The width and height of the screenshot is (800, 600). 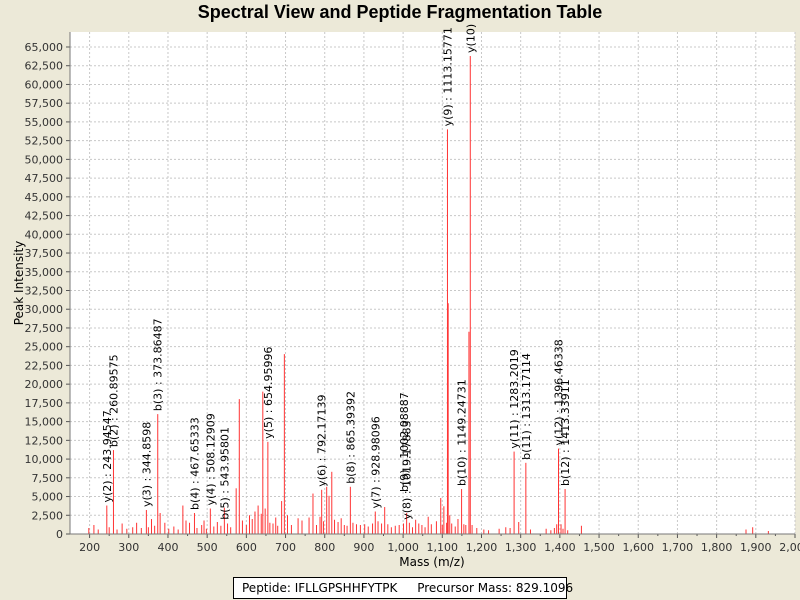 What do you see at coordinates (44, 403) in the screenshot?
I see `y-tick-label: 17,500` at bounding box center [44, 403].